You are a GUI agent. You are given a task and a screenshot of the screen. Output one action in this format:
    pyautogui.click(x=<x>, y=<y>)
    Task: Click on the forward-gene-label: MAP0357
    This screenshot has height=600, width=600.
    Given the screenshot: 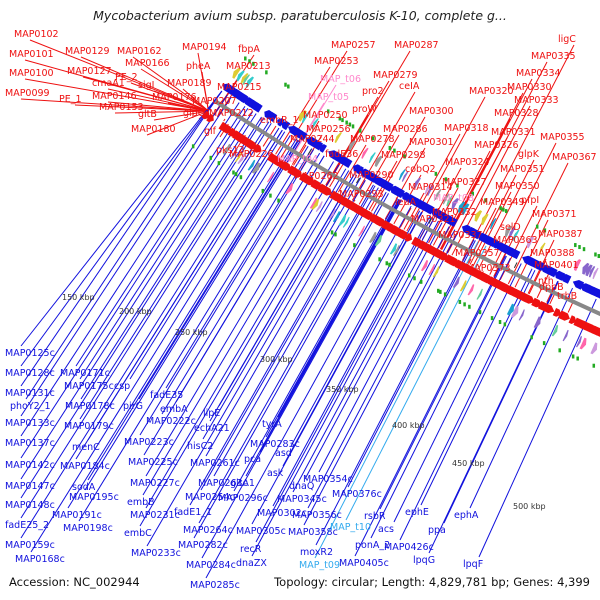 What is the action you would take?
    pyautogui.click(x=477, y=253)
    